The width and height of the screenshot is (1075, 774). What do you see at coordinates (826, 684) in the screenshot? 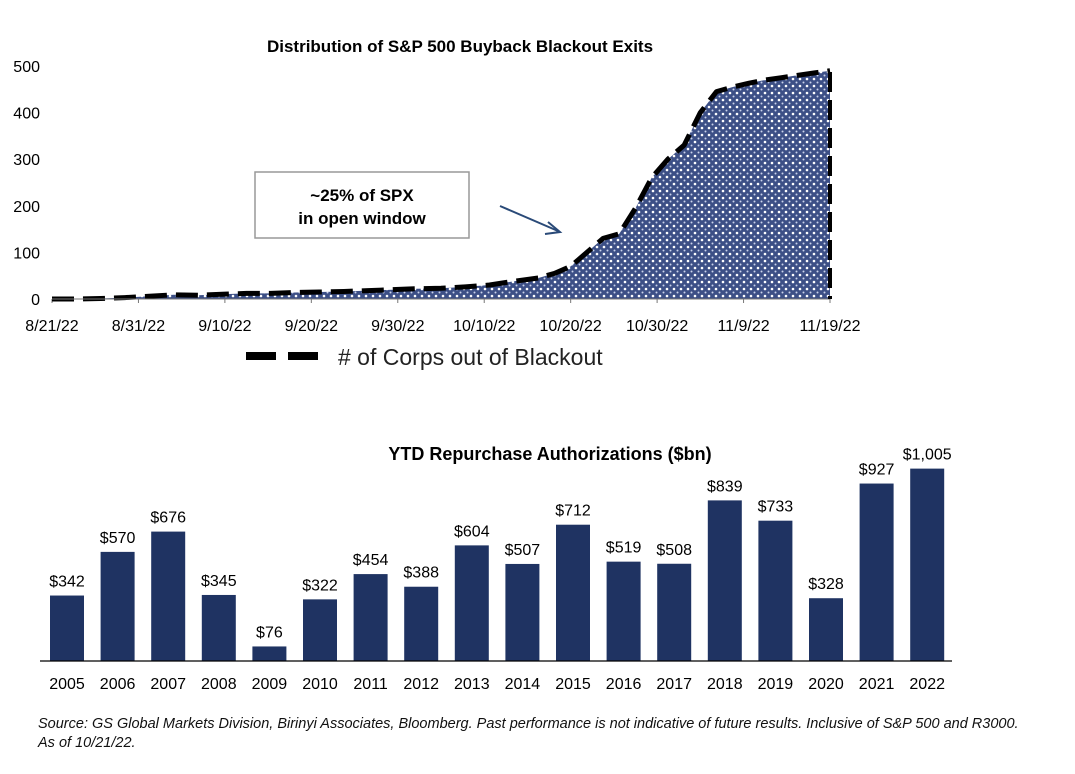
I see `x-category-label: 2020` at bounding box center [826, 684].